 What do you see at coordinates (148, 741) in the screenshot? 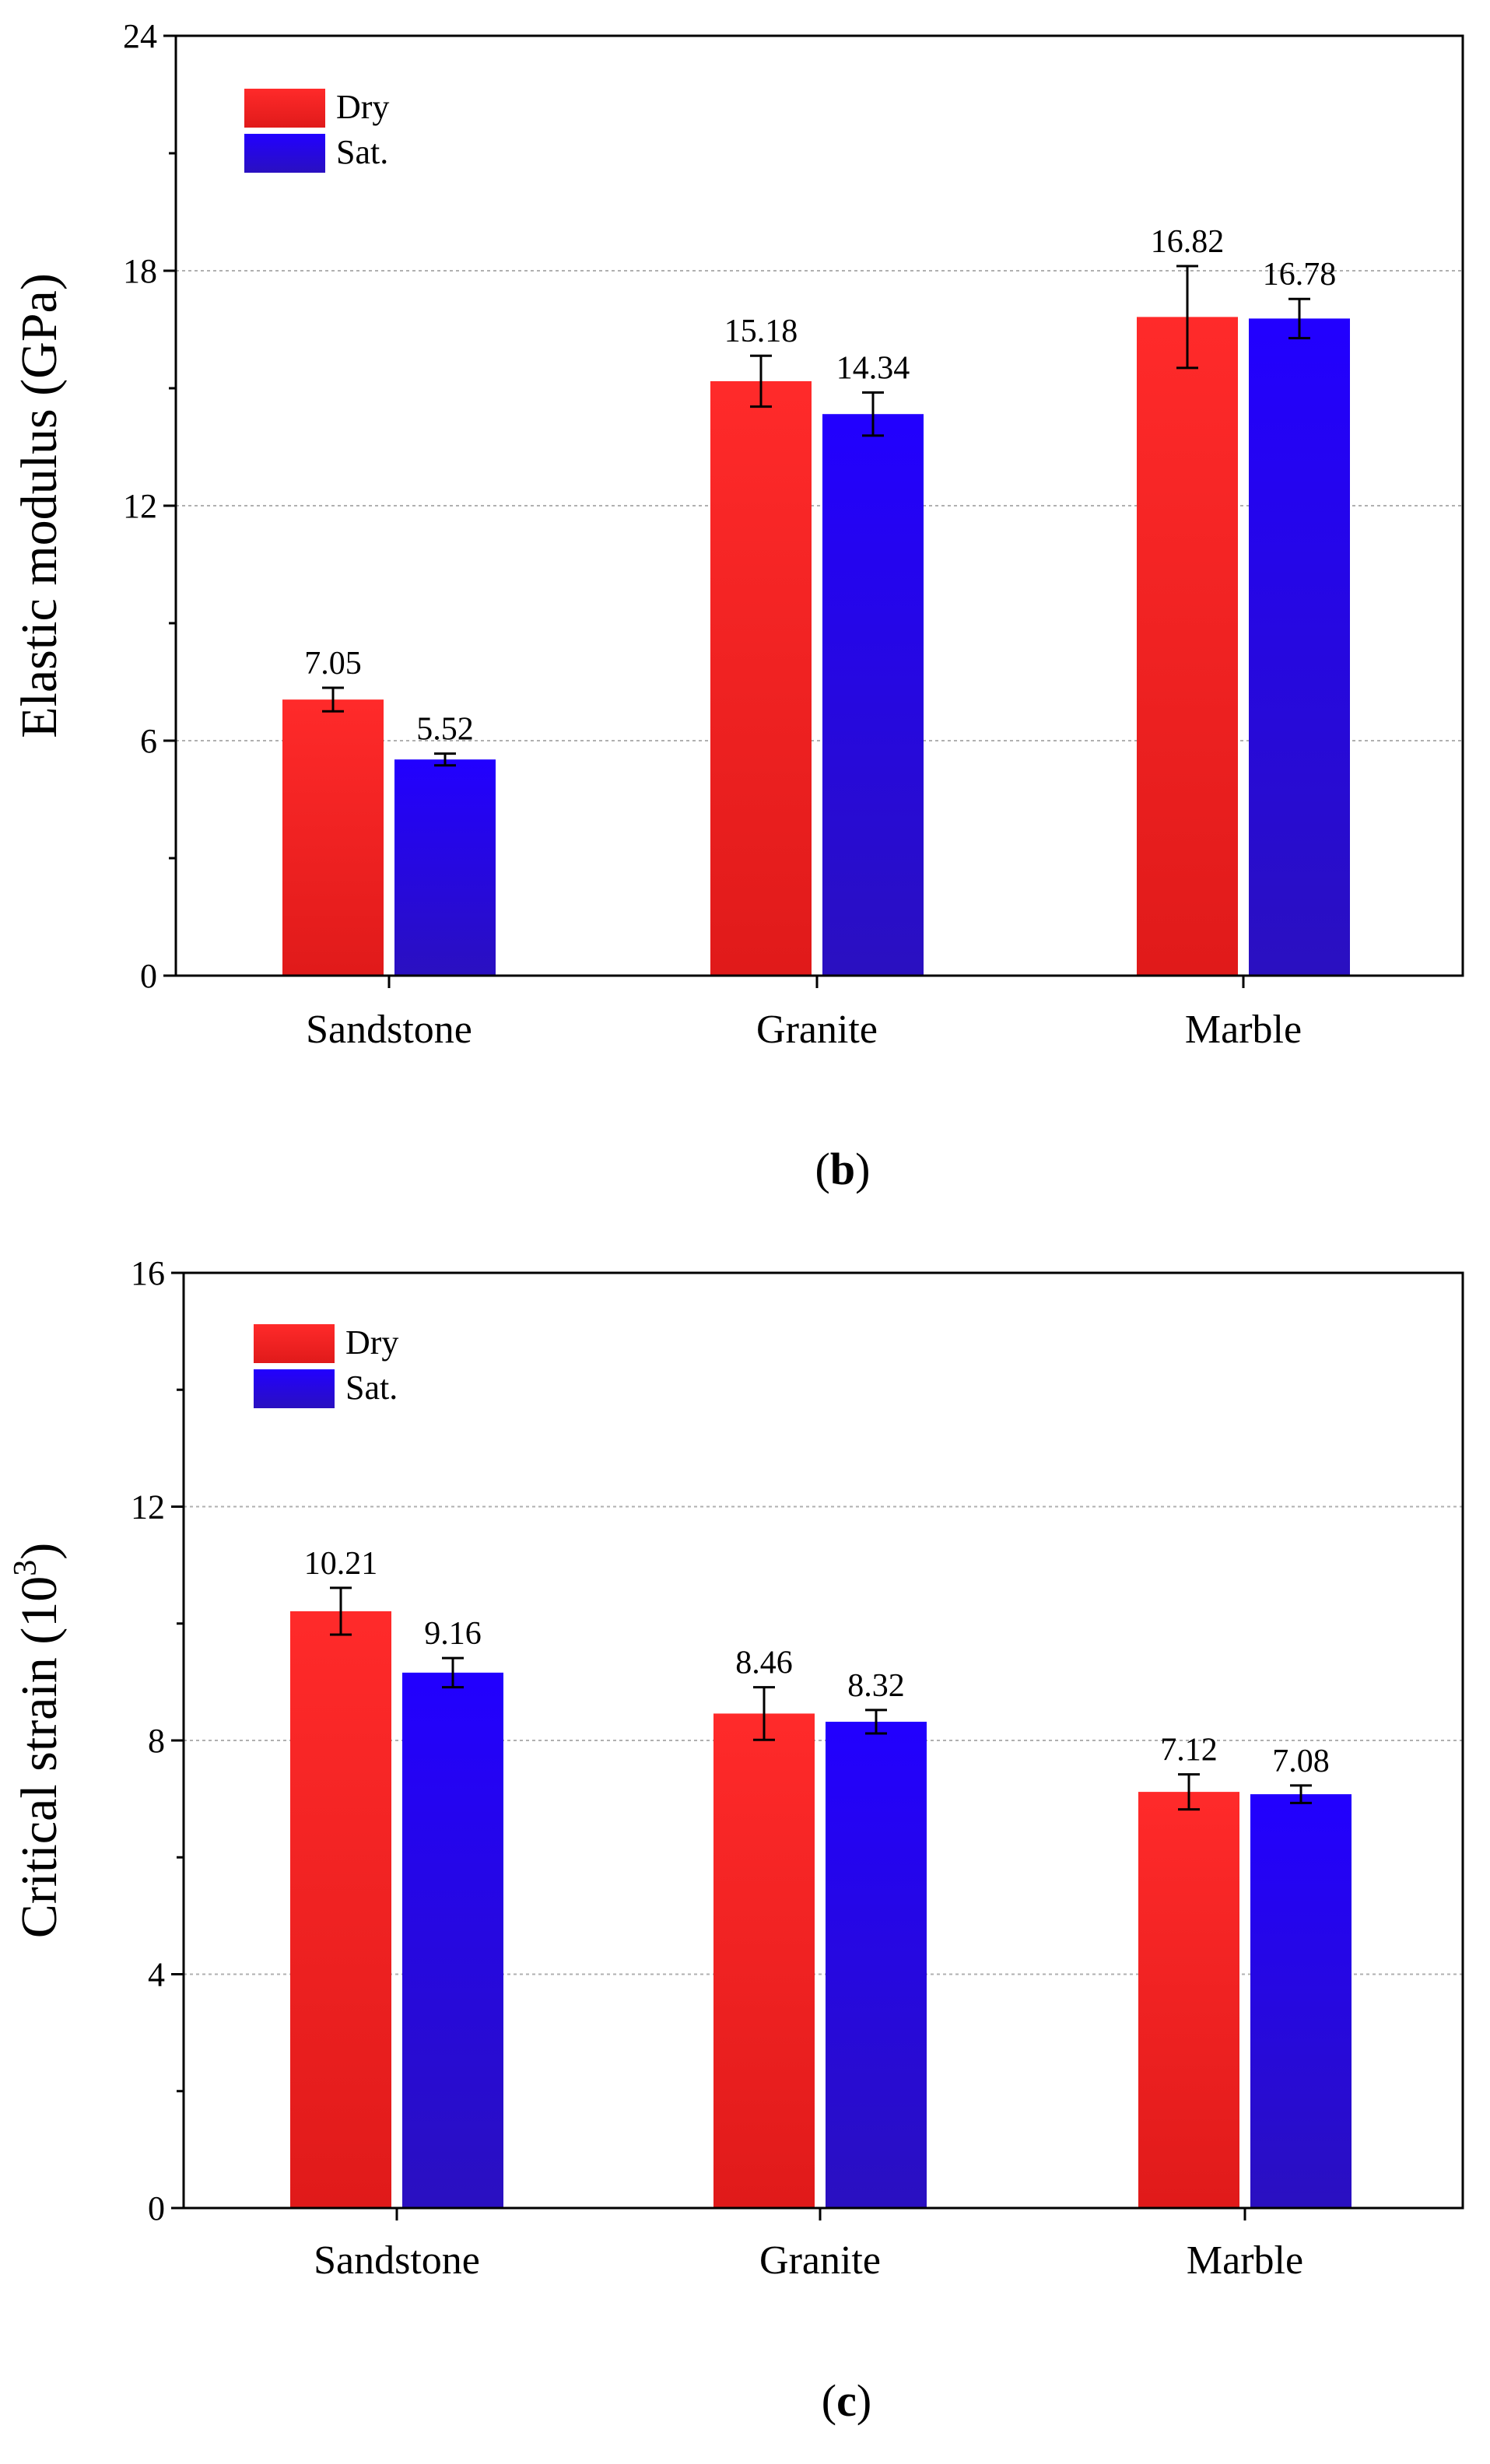
I see `y-tick-label: 6` at bounding box center [148, 741].